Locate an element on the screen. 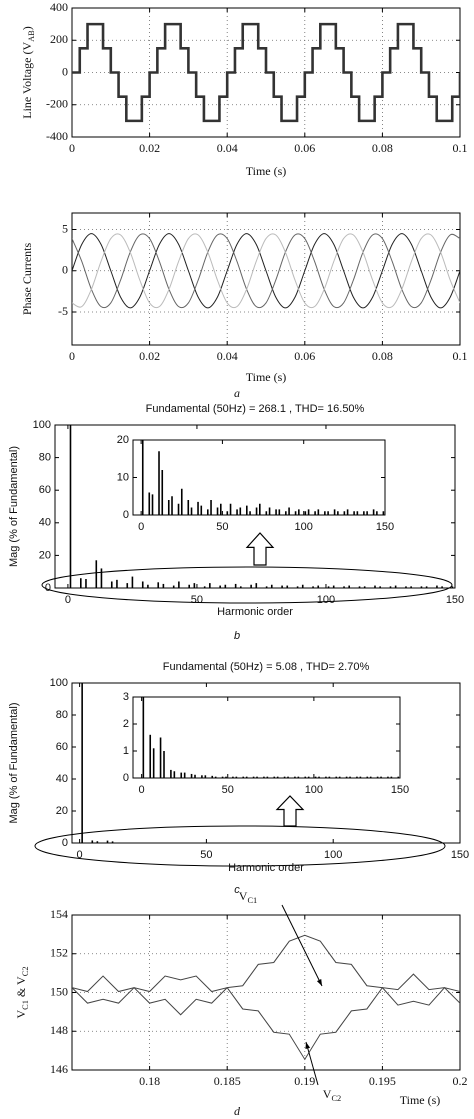 The height and width of the screenshot is (1119, 474). y-axis-label: Phase Currents is located at coordinates (27, 279).